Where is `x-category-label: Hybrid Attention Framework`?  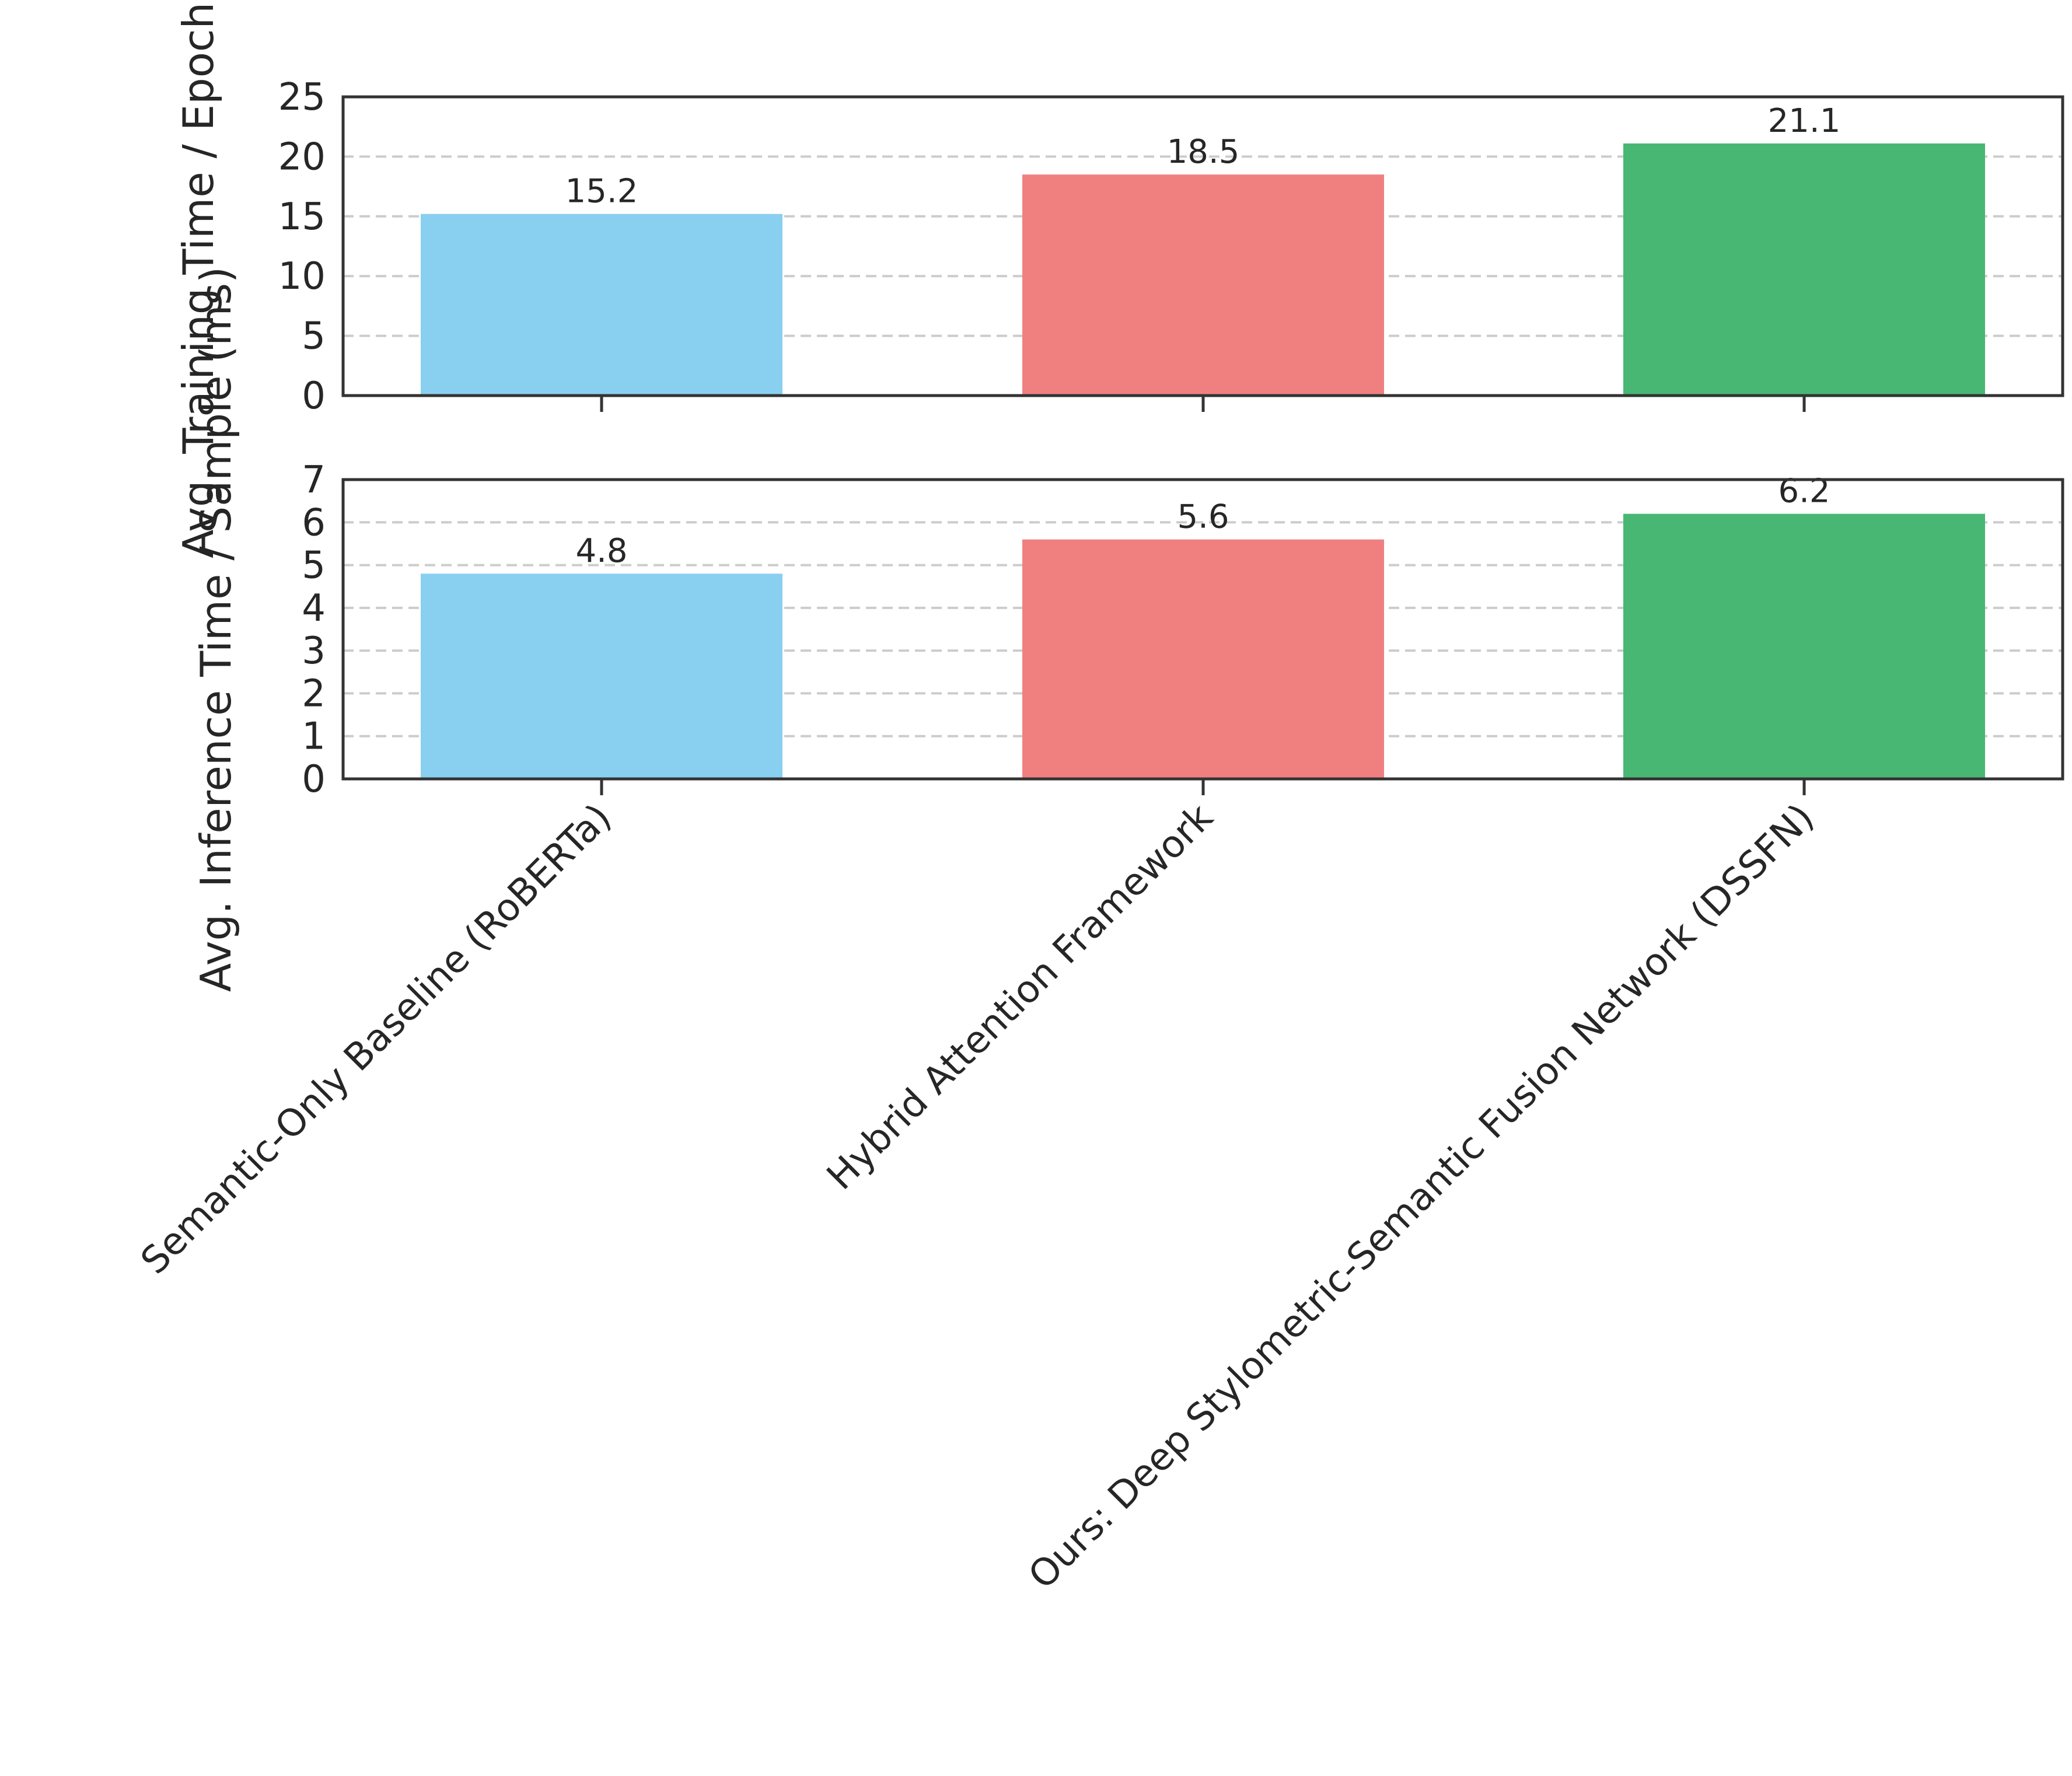
x-category-label: Hybrid Attention Framework is located at coordinates (1020, 997).